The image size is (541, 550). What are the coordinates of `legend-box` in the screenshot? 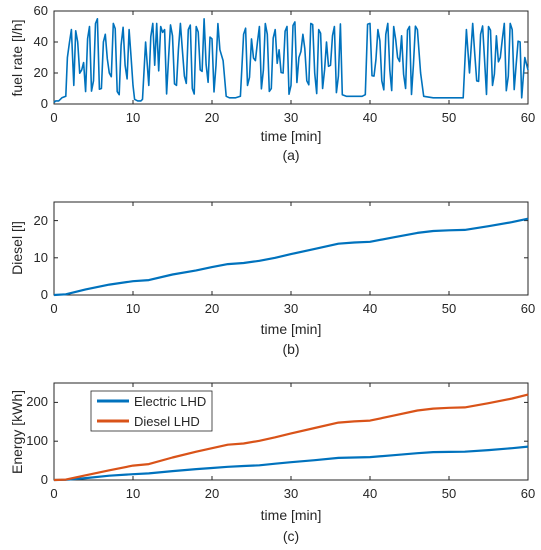 It's located at (151, 411).